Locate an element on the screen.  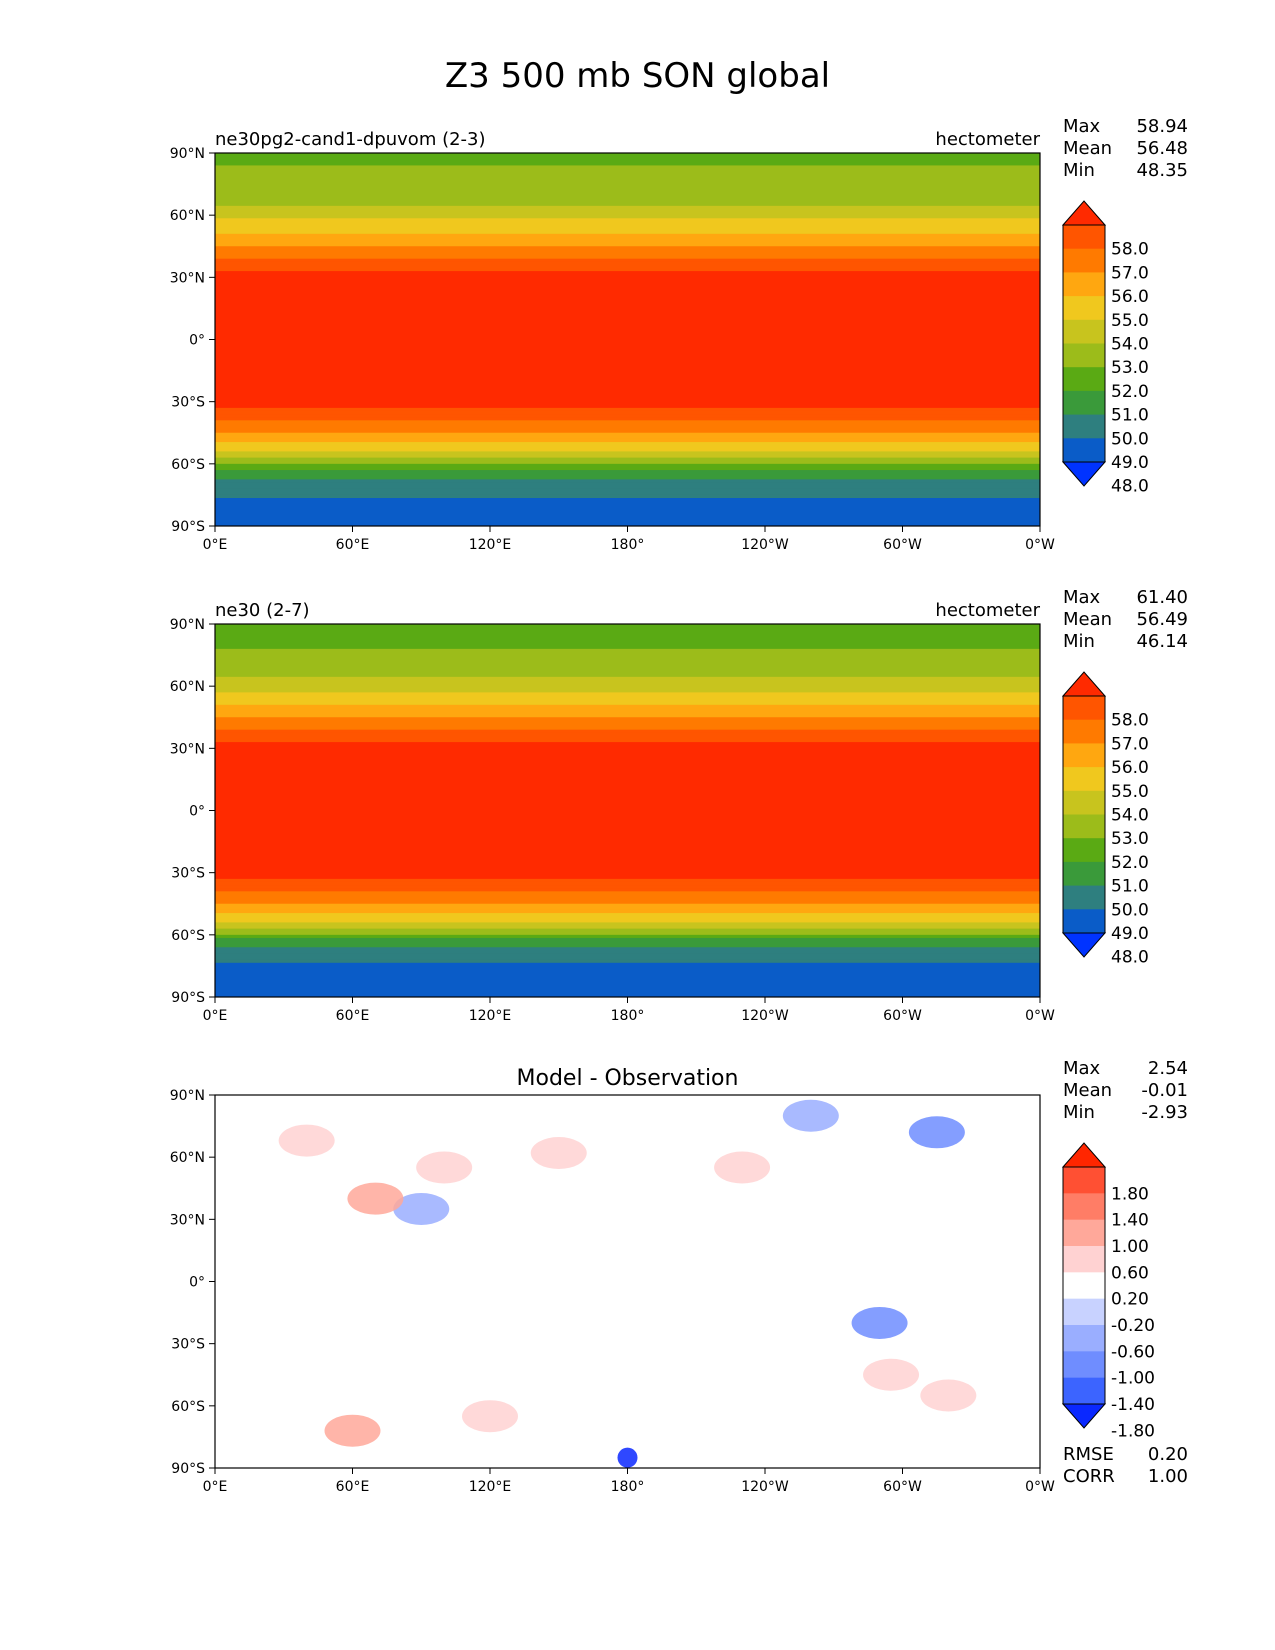
colorbar-tick-label: 1.80 is located at coordinates (1130, 1194).